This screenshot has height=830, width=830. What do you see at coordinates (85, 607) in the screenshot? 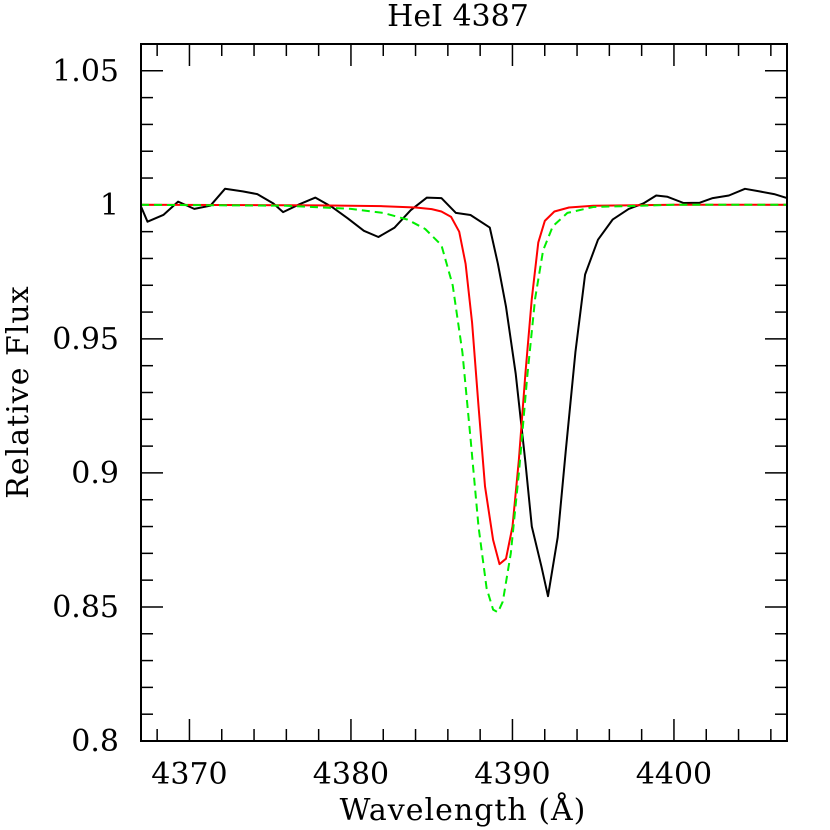
I see `y-tick-label: 0.85` at bounding box center [85, 607].